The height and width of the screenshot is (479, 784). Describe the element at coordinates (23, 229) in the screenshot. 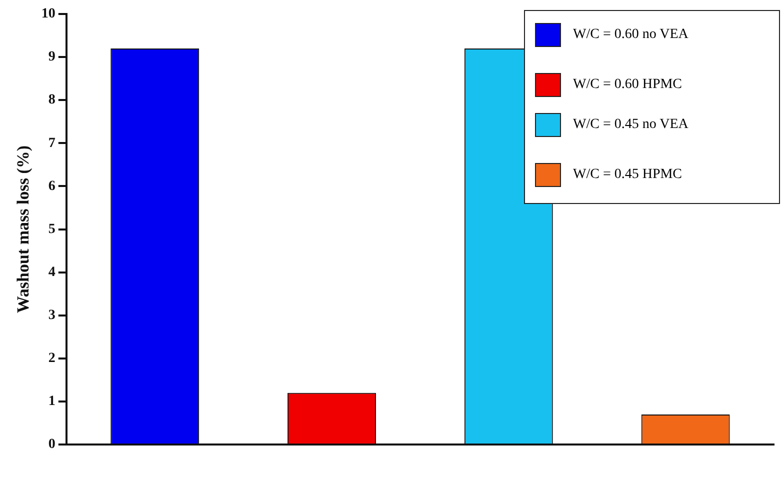

I see `y-axis-title: Washout mass loss (%)` at that location.